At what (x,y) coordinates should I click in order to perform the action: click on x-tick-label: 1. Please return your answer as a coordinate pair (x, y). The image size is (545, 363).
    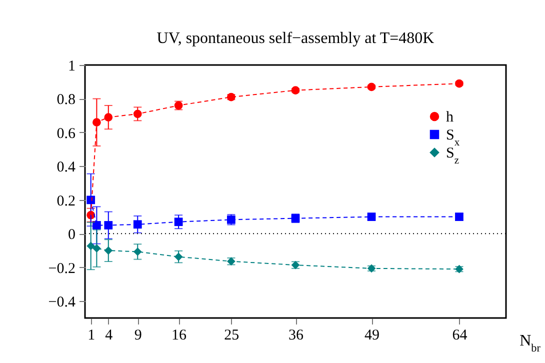
    Looking at the image, I should click on (92, 336).